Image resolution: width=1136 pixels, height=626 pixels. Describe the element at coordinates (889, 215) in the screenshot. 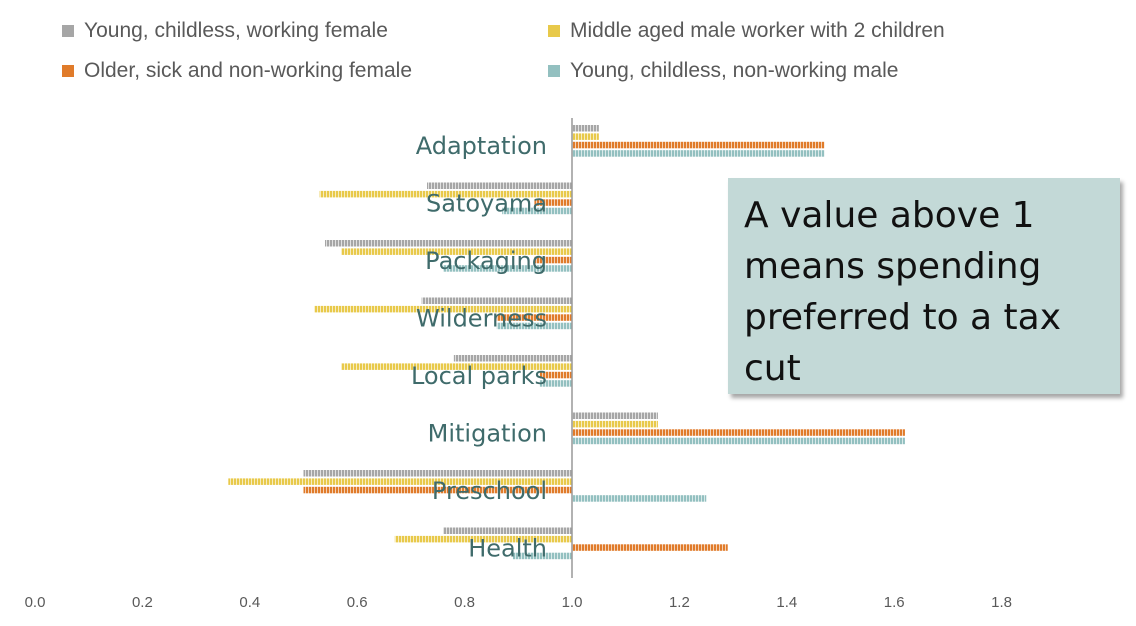

I see `callout-line-1: A value above 1` at that location.